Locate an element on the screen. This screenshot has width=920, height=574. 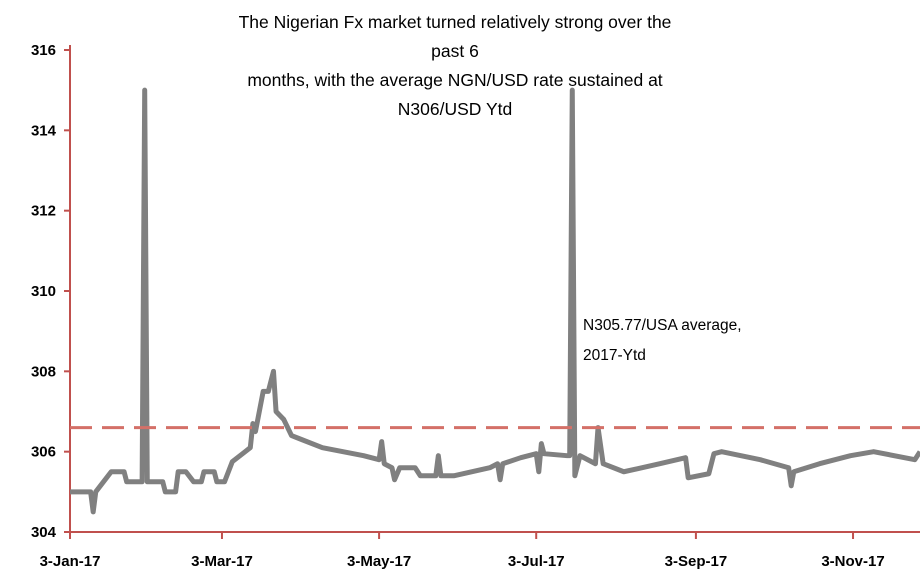
y-tick-label: 310 is located at coordinates (43, 291).